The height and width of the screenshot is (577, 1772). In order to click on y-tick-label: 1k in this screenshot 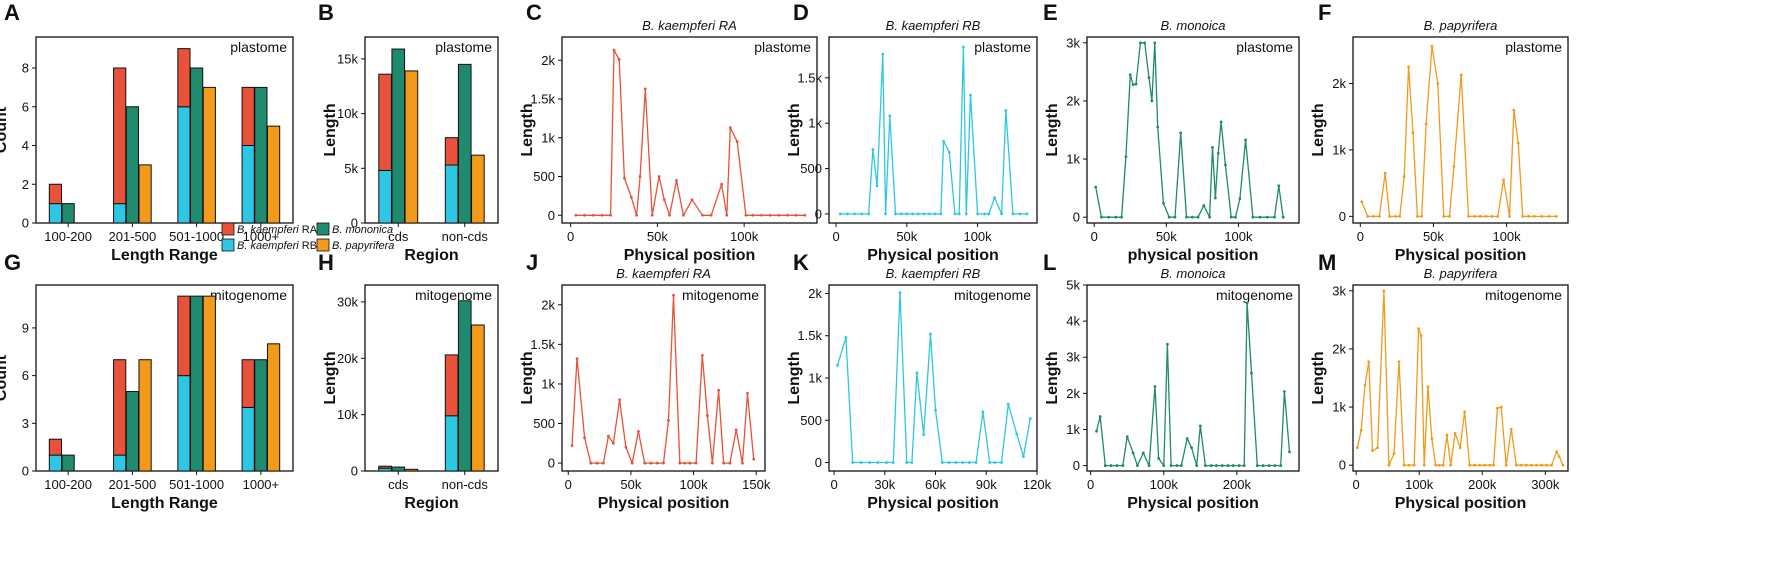, I will do `click(548, 383)`.